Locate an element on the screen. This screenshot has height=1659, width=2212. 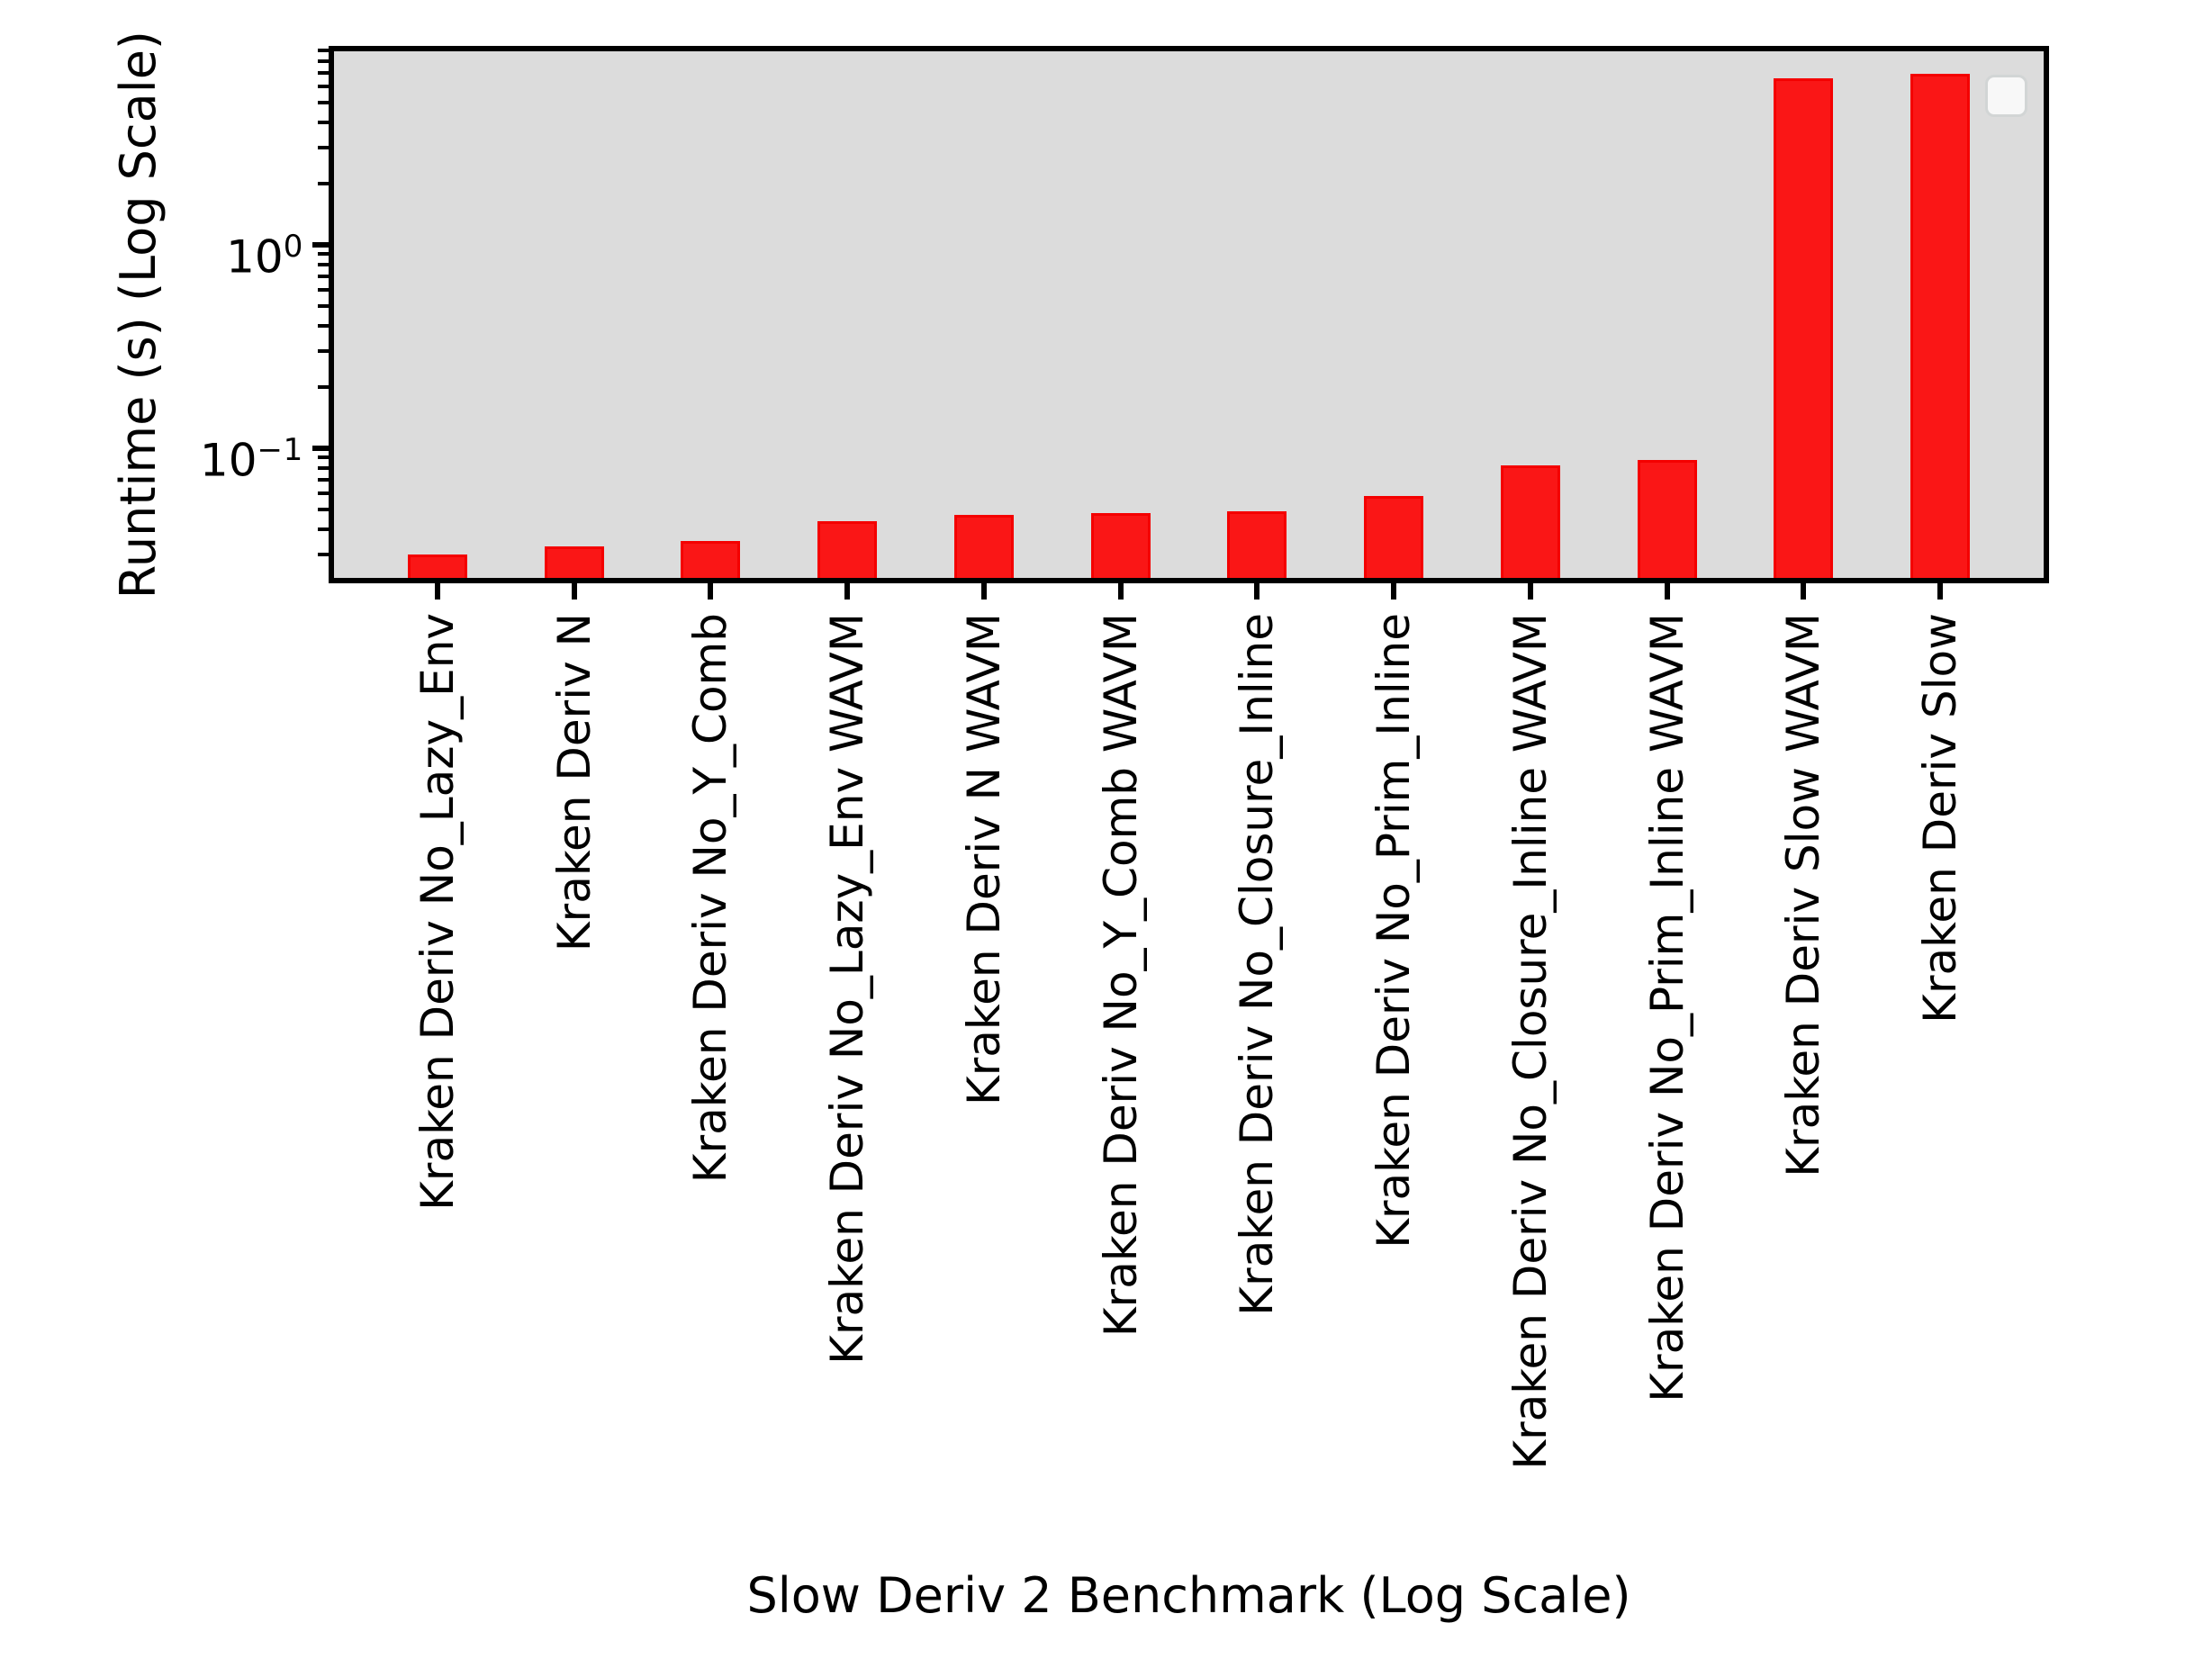
category-label: Kraken Deriv No_Prim_Inline WAVM is located at coordinates (1666, 1007).